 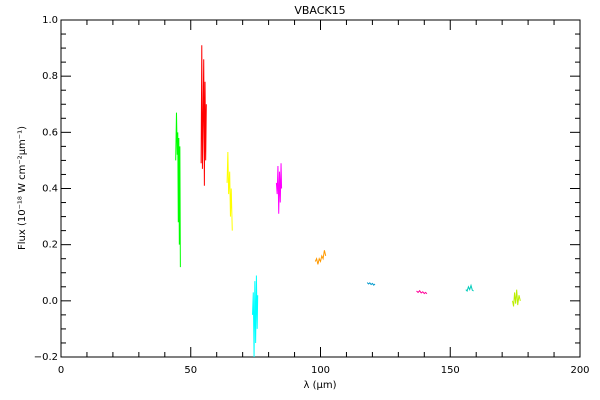 What do you see at coordinates (50, 189) in the screenshot?
I see `y-tick-label: 0.4` at bounding box center [50, 189].